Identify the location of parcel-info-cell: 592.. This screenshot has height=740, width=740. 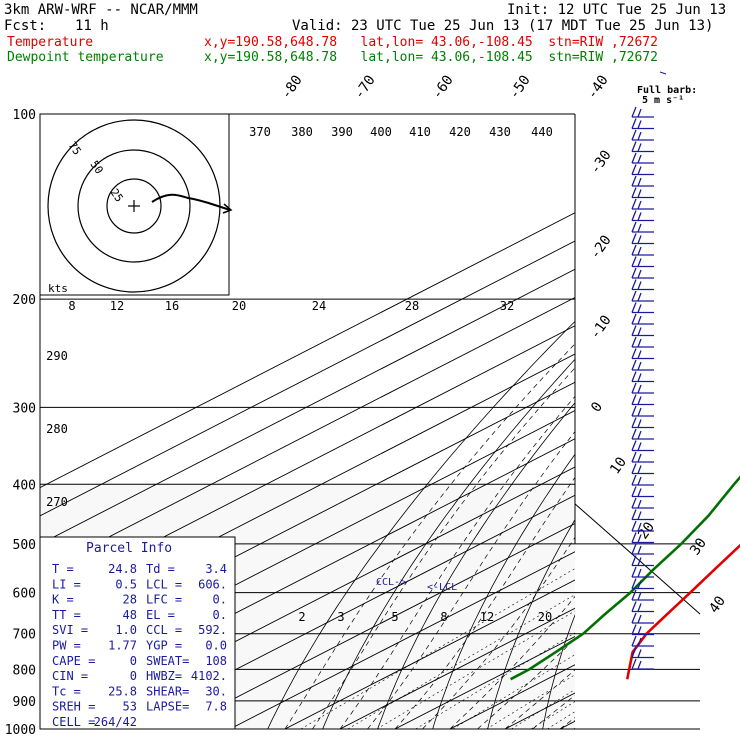
(212, 630).